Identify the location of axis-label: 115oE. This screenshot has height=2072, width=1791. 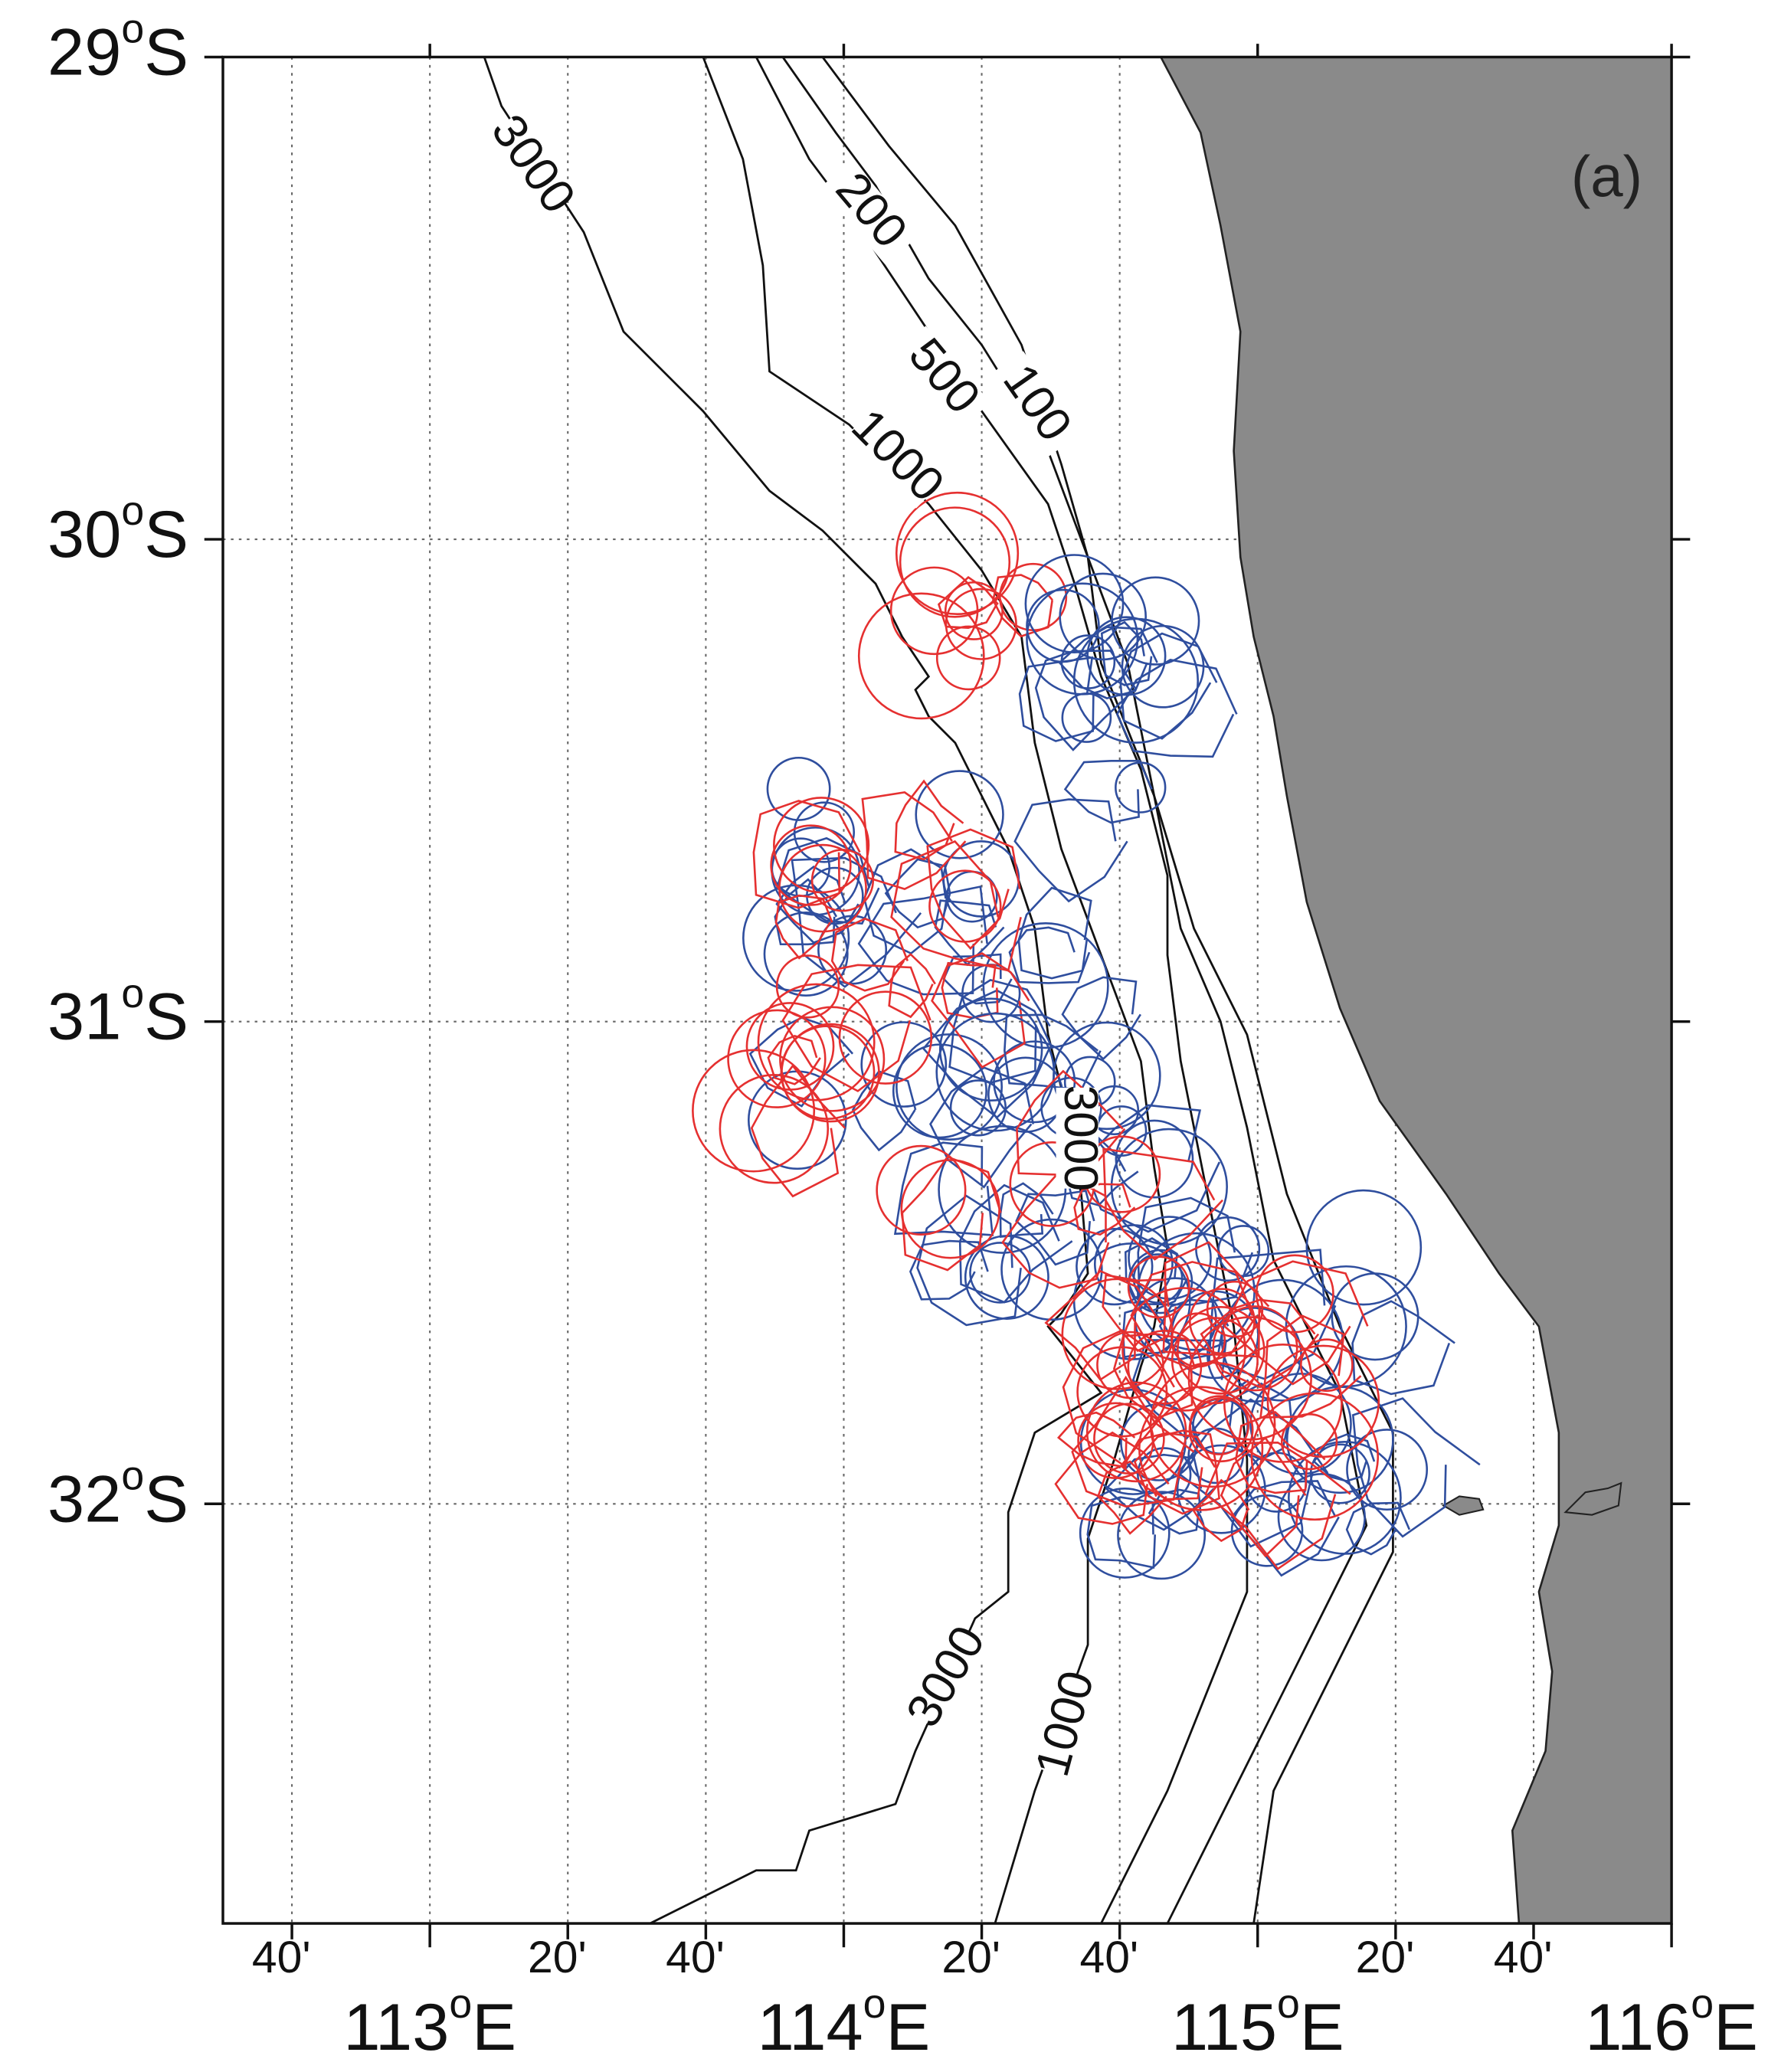
(1258, 2022).